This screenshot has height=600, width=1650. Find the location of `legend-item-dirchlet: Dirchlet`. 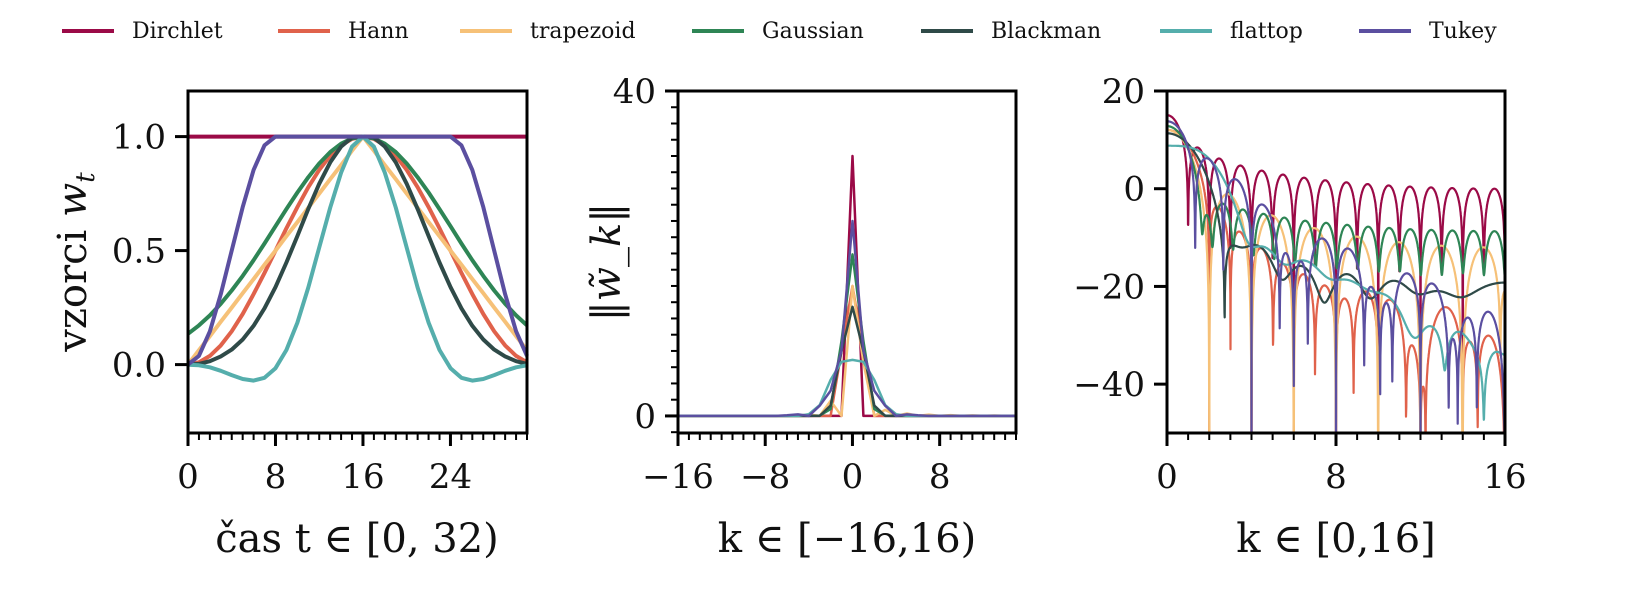

legend-item-dirchlet: Dirchlet is located at coordinates (142, 31).